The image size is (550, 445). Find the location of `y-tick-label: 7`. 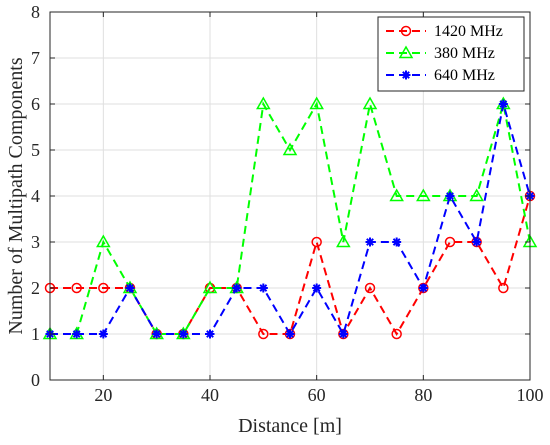

y-tick-label: 7 is located at coordinates (35, 58).